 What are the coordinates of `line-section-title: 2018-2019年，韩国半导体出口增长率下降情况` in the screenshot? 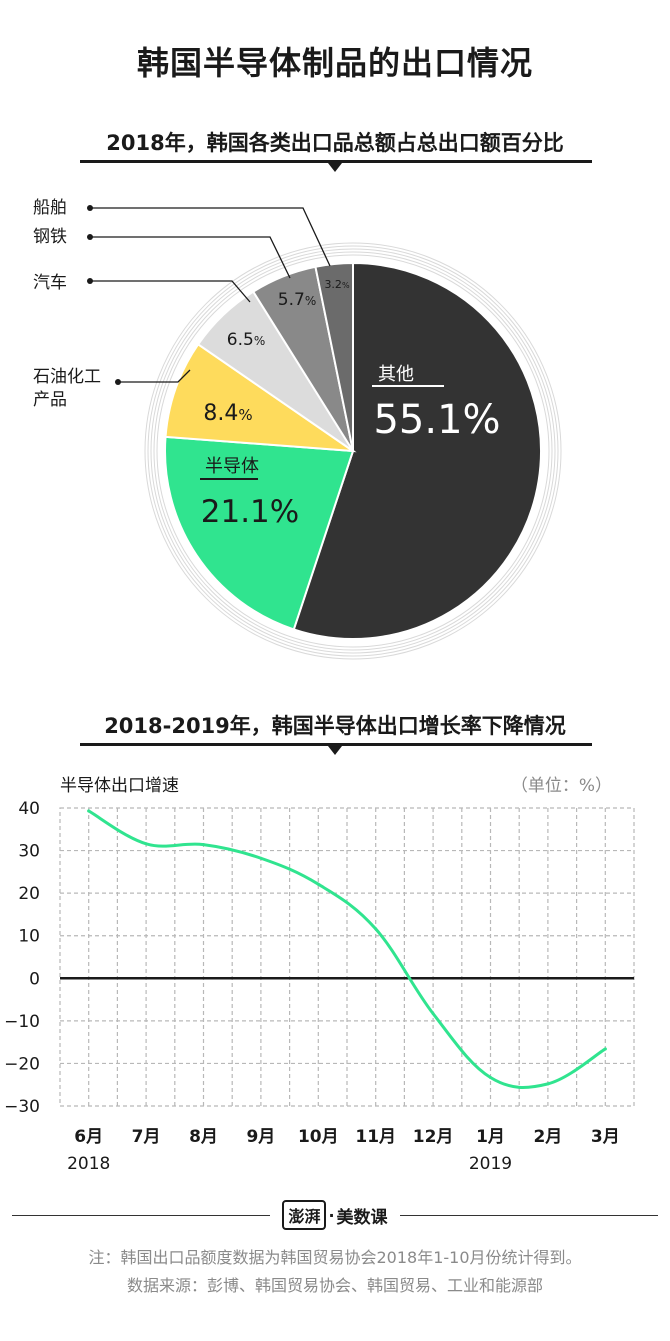 It's located at (335, 726).